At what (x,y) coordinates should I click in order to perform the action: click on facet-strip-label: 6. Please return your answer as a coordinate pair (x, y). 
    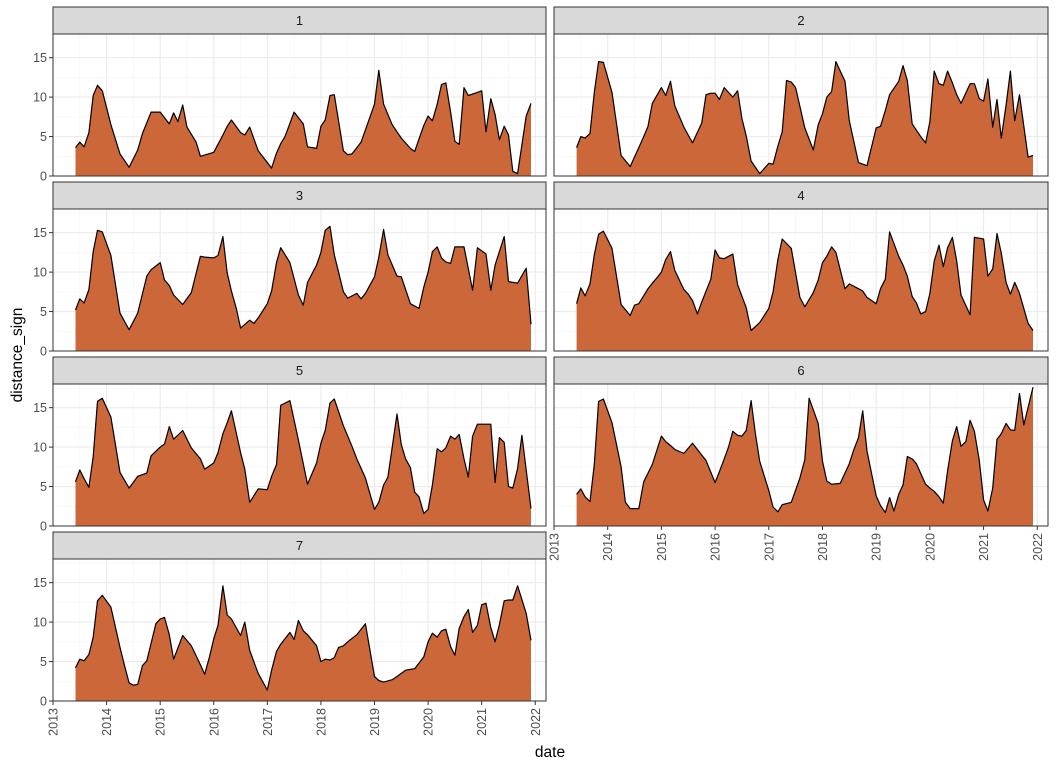
    Looking at the image, I should click on (800, 370).